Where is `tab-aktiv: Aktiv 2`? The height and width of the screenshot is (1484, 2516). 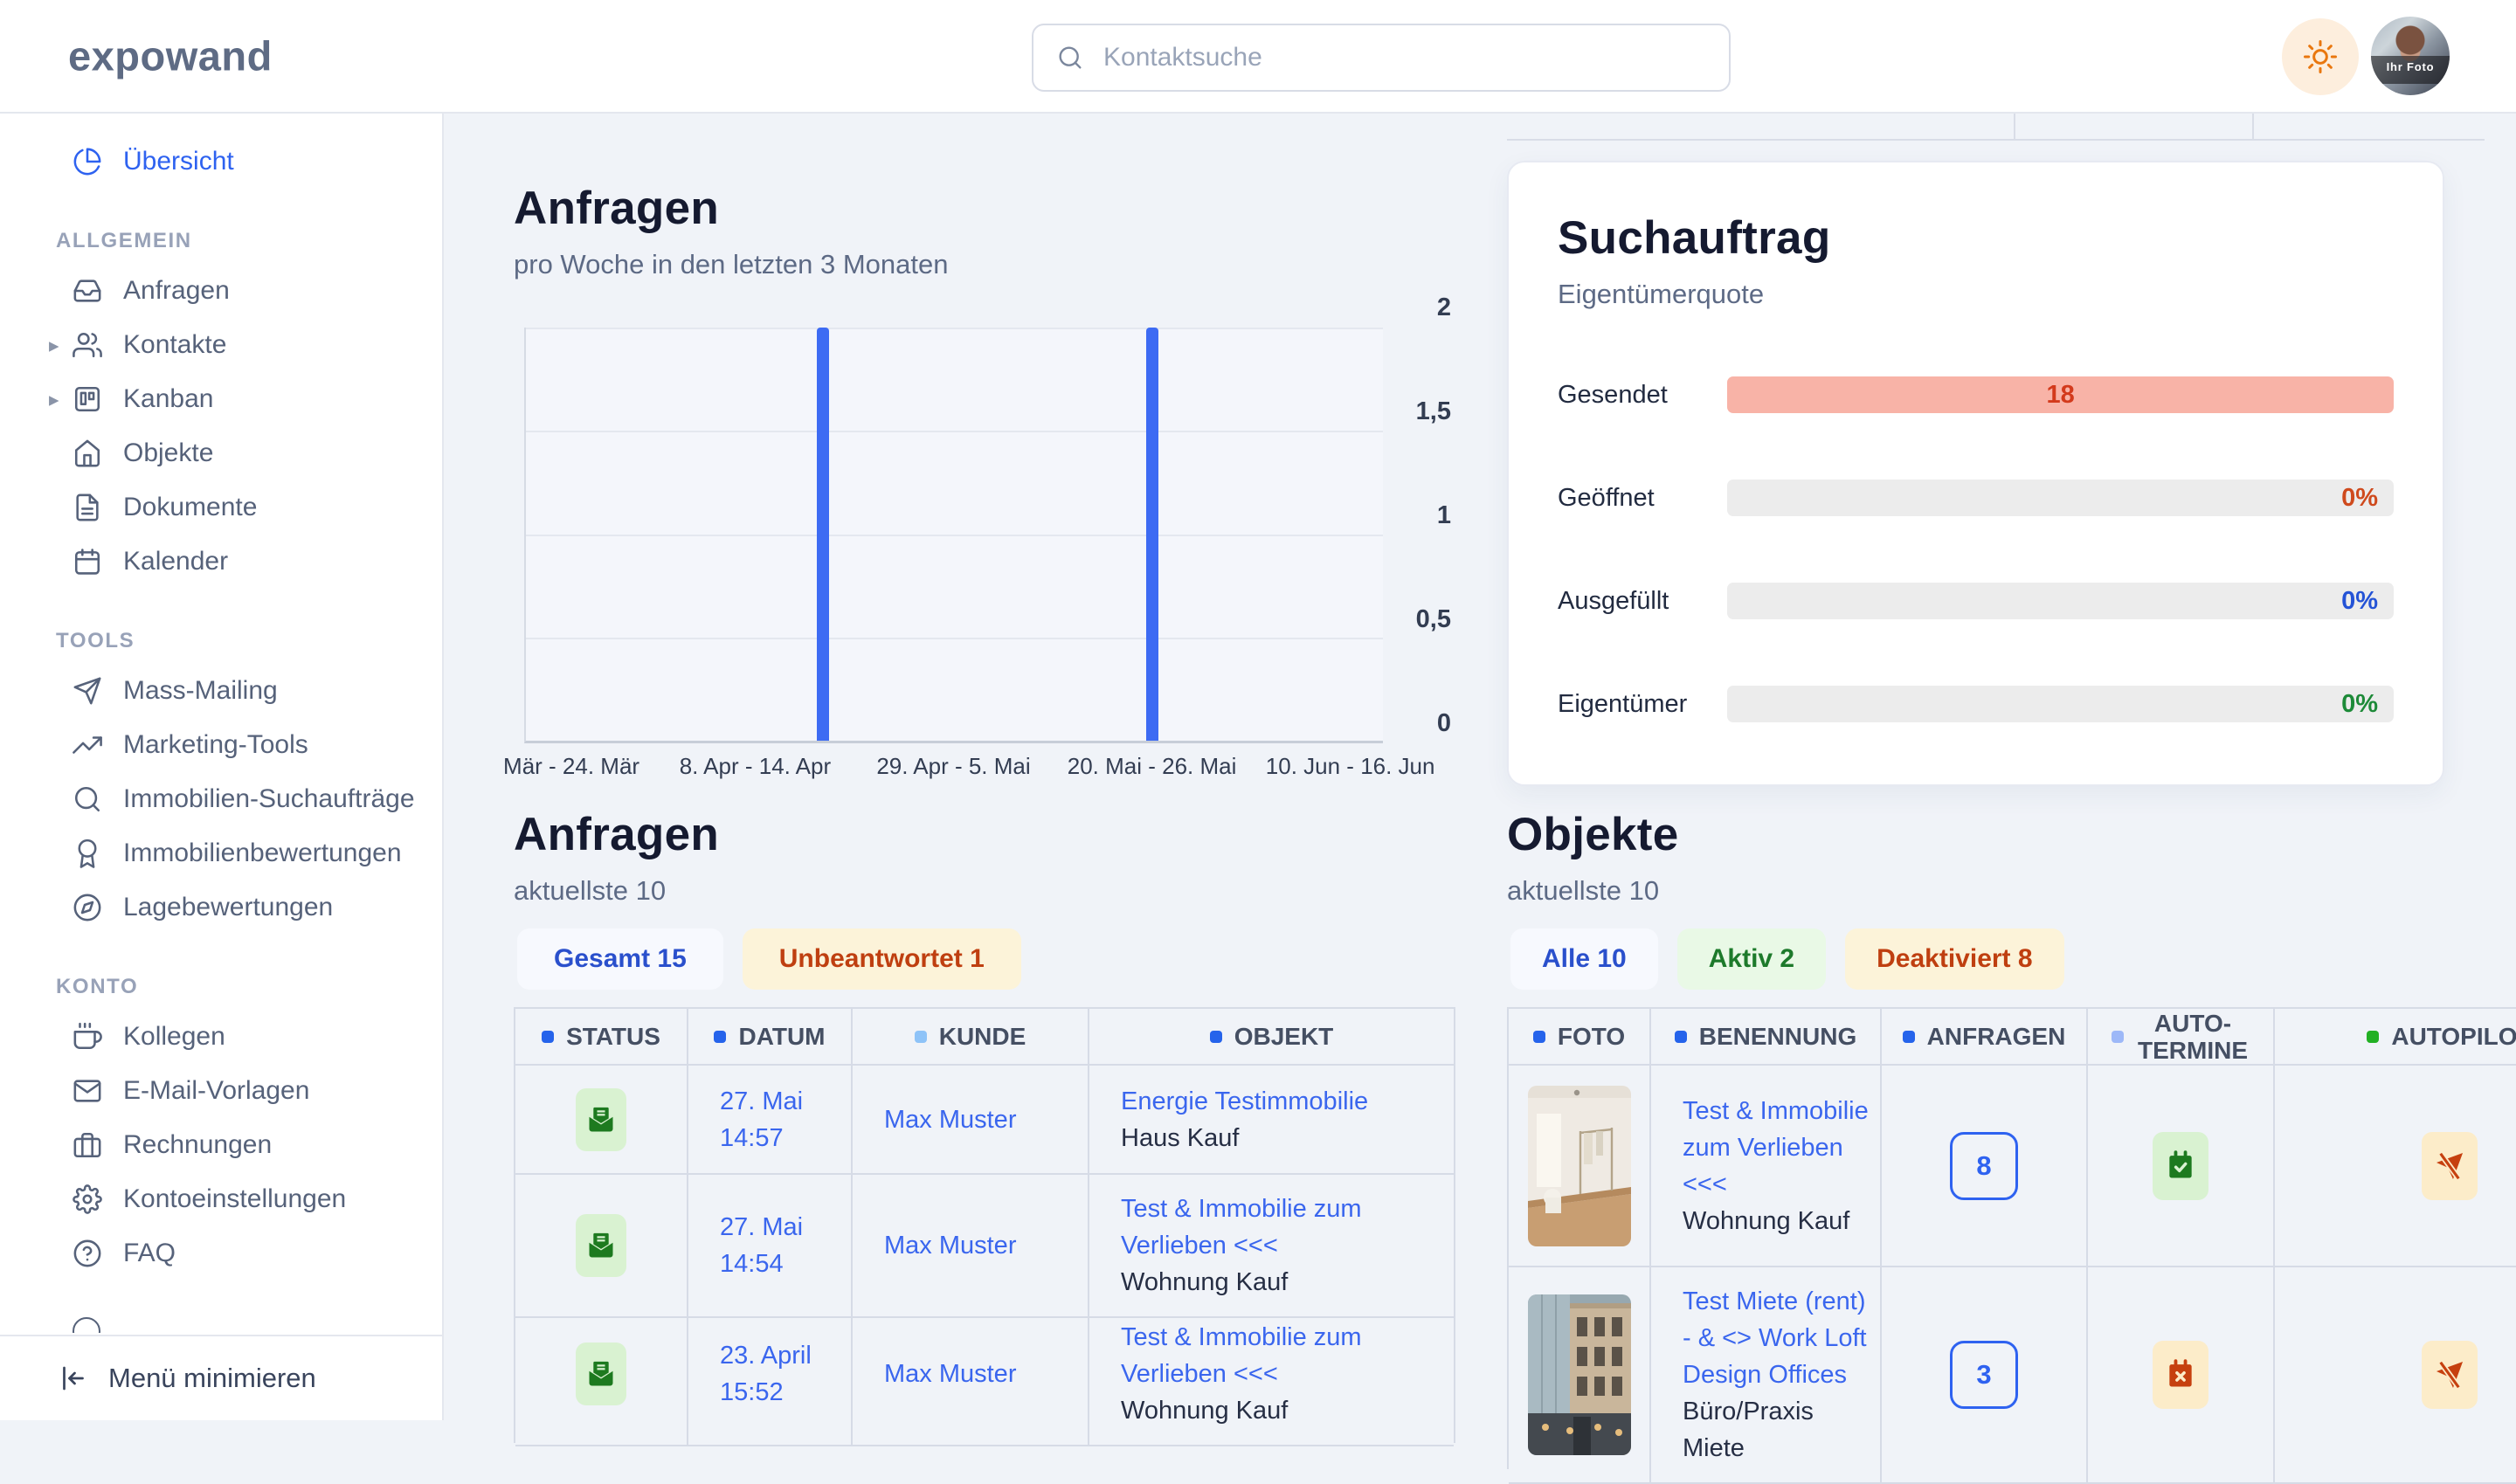
tab-aktiv: Aktiv 2 is located at coordinates (1751, 959).